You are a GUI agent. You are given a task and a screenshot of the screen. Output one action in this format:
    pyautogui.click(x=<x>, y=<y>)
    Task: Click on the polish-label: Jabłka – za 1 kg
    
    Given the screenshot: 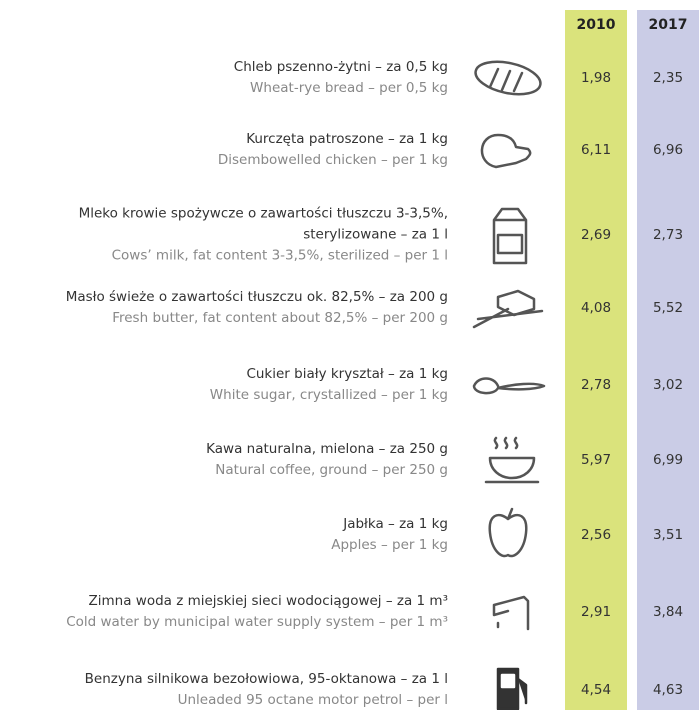 What is the action you would take?
    pyautogui.click(x=395, y=524)
    